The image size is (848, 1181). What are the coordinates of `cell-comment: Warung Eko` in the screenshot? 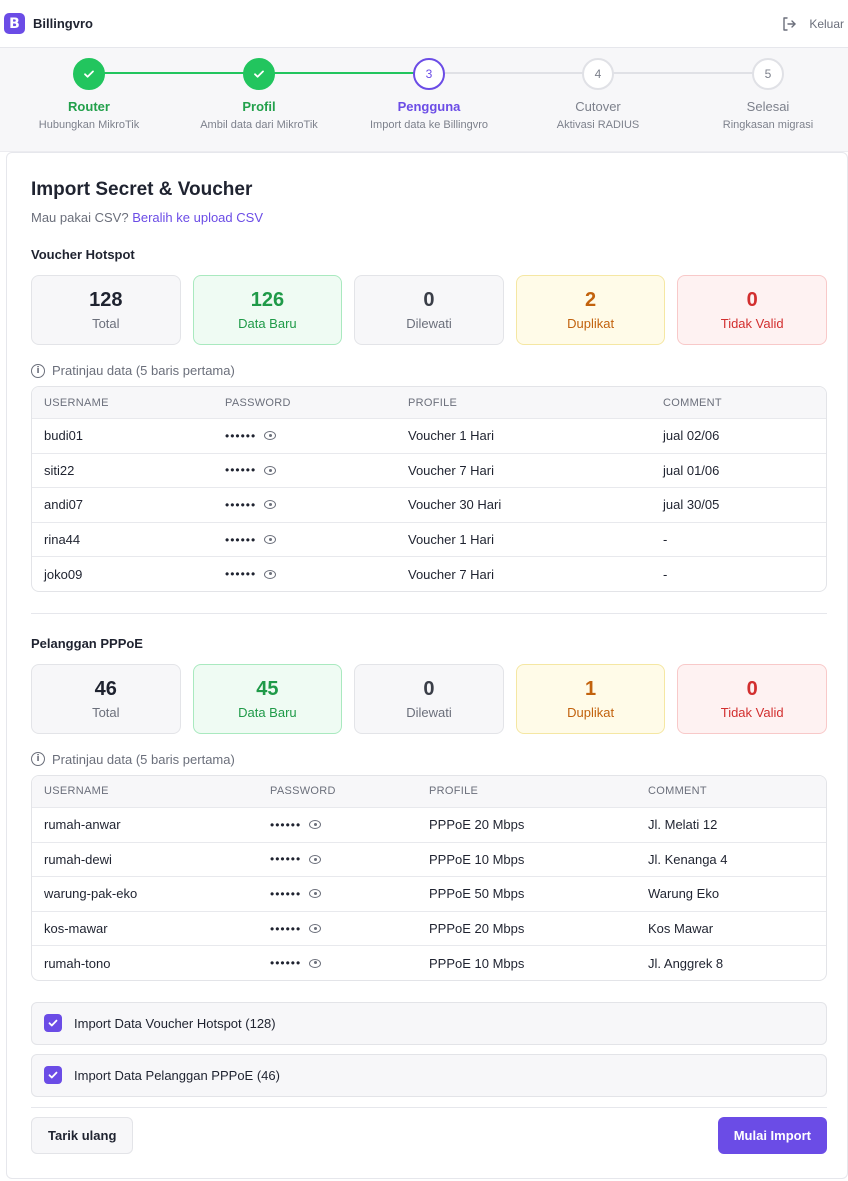 It's located at (684, 894).